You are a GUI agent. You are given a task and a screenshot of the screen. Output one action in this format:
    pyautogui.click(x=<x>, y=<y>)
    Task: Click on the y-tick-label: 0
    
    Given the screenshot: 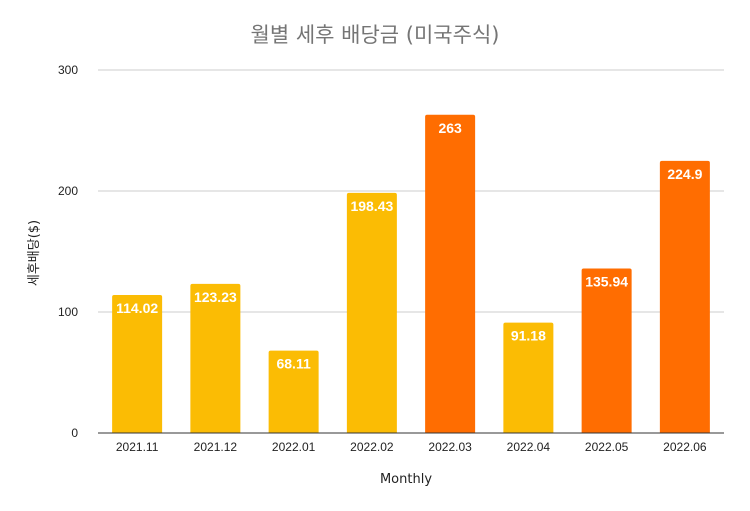 What is the action you would take?
    pyautogui.click(x=74, y=433)
    